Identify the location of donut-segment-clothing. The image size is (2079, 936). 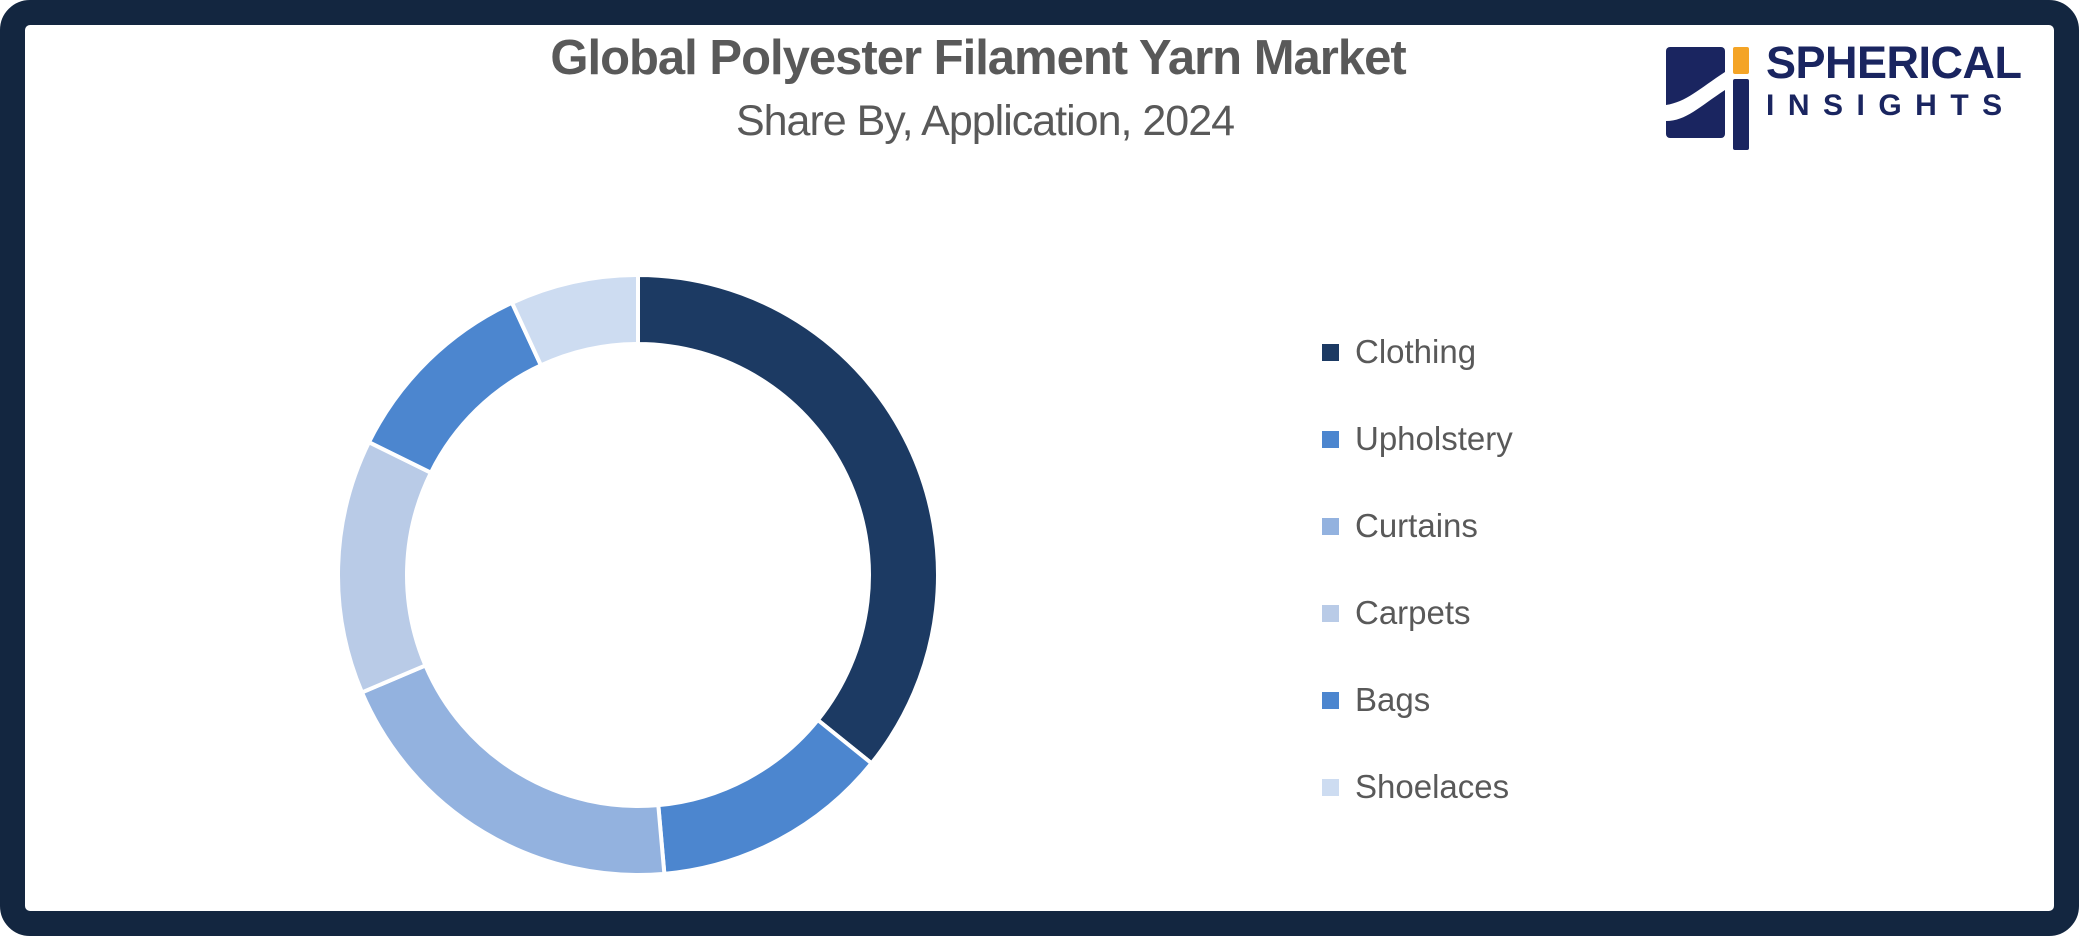
(788, 519).